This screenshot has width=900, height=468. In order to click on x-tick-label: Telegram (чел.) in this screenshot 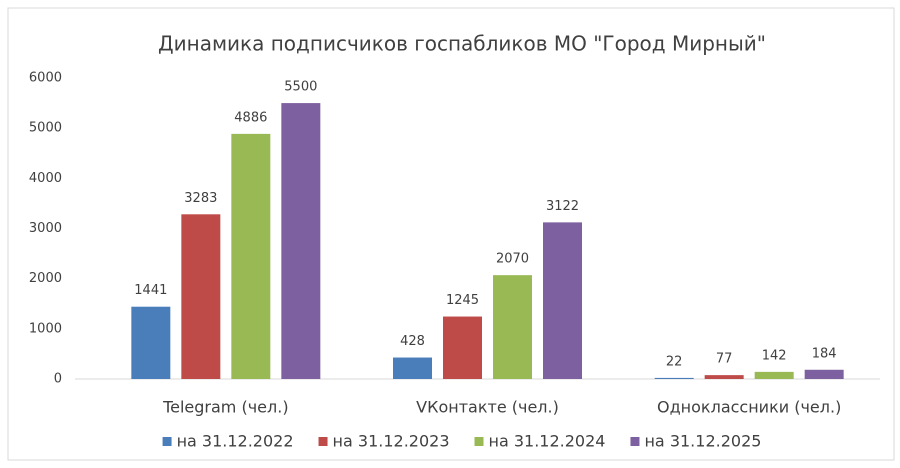, I will do `click(225, 407)`.